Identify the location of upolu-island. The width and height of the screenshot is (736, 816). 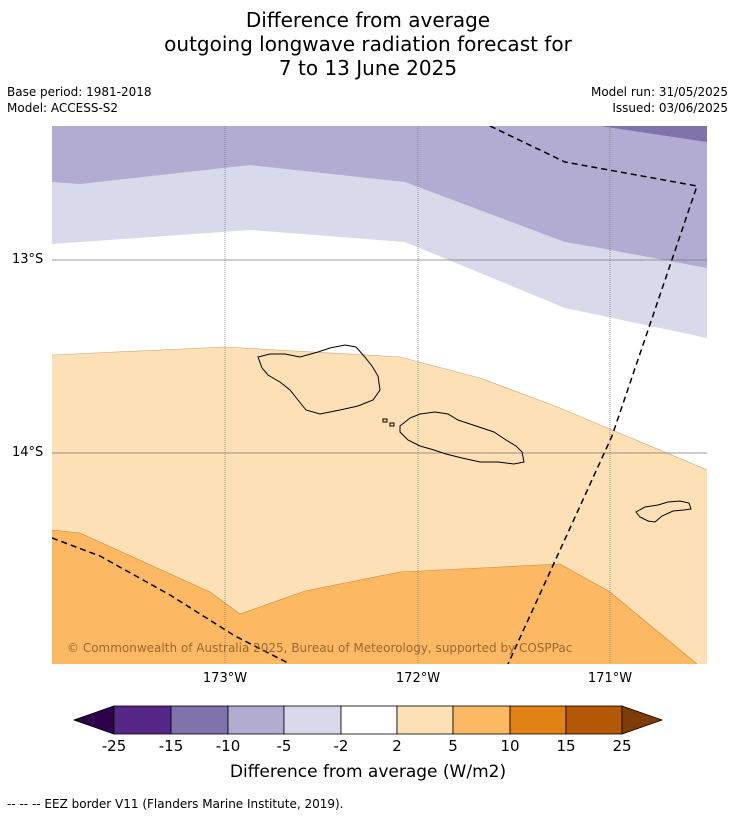
(462, 438).